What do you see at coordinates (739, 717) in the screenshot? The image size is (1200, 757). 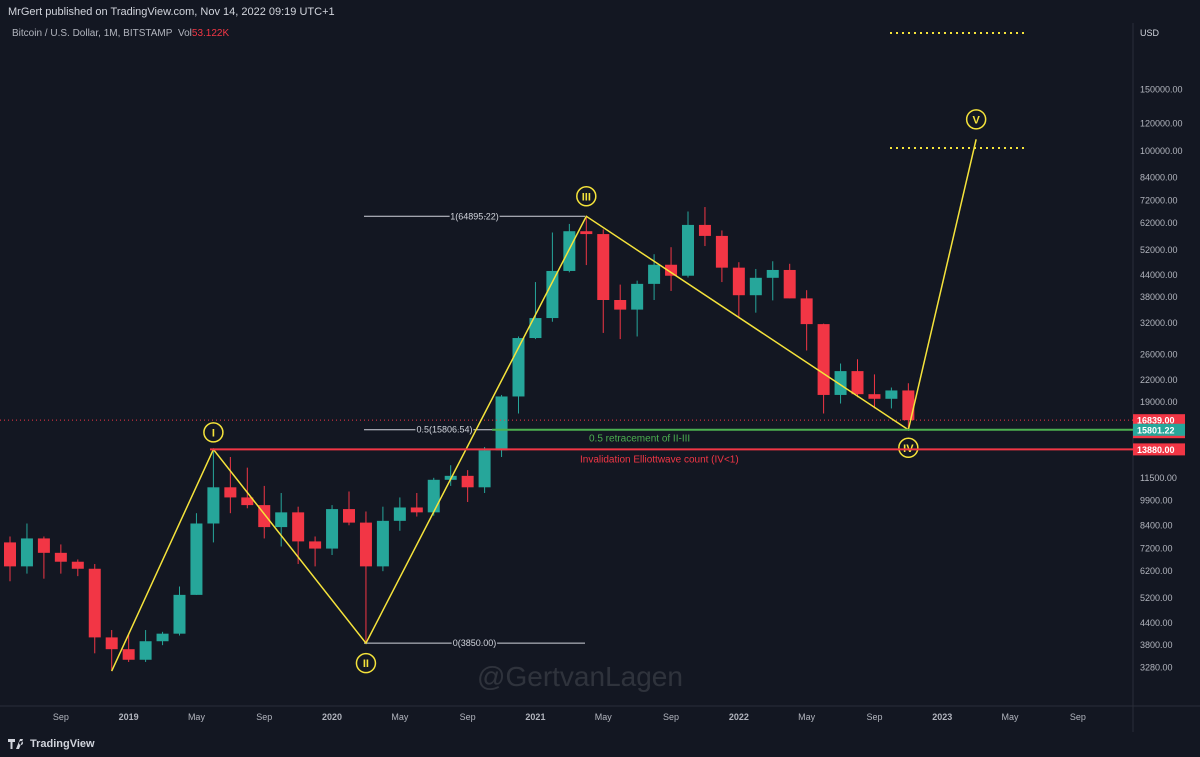 I see `time-tick-label: 2022` at bounding box center [739, 717].